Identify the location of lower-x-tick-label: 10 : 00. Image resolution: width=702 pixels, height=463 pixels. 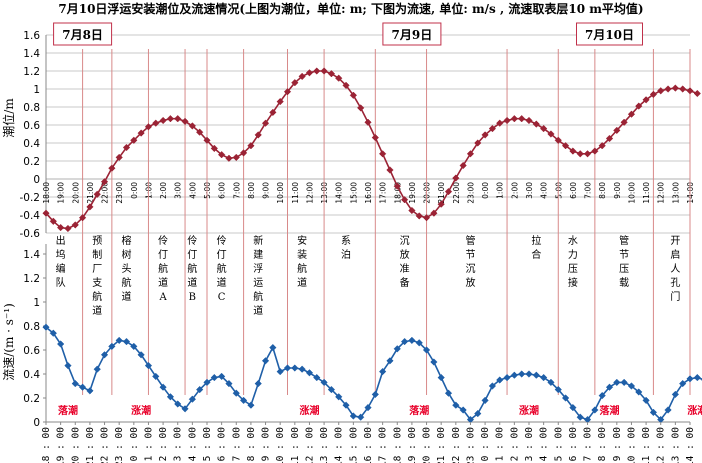
(631, 445).